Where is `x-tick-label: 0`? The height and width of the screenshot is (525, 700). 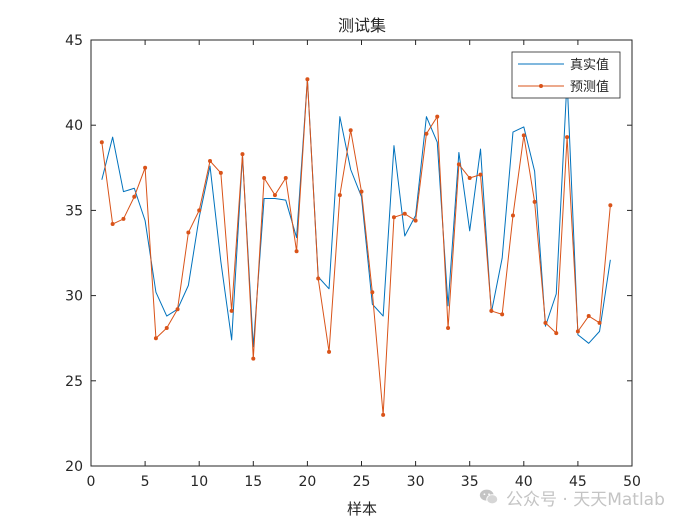
x-tick-label: 0 is located at coordinates (91, 482).